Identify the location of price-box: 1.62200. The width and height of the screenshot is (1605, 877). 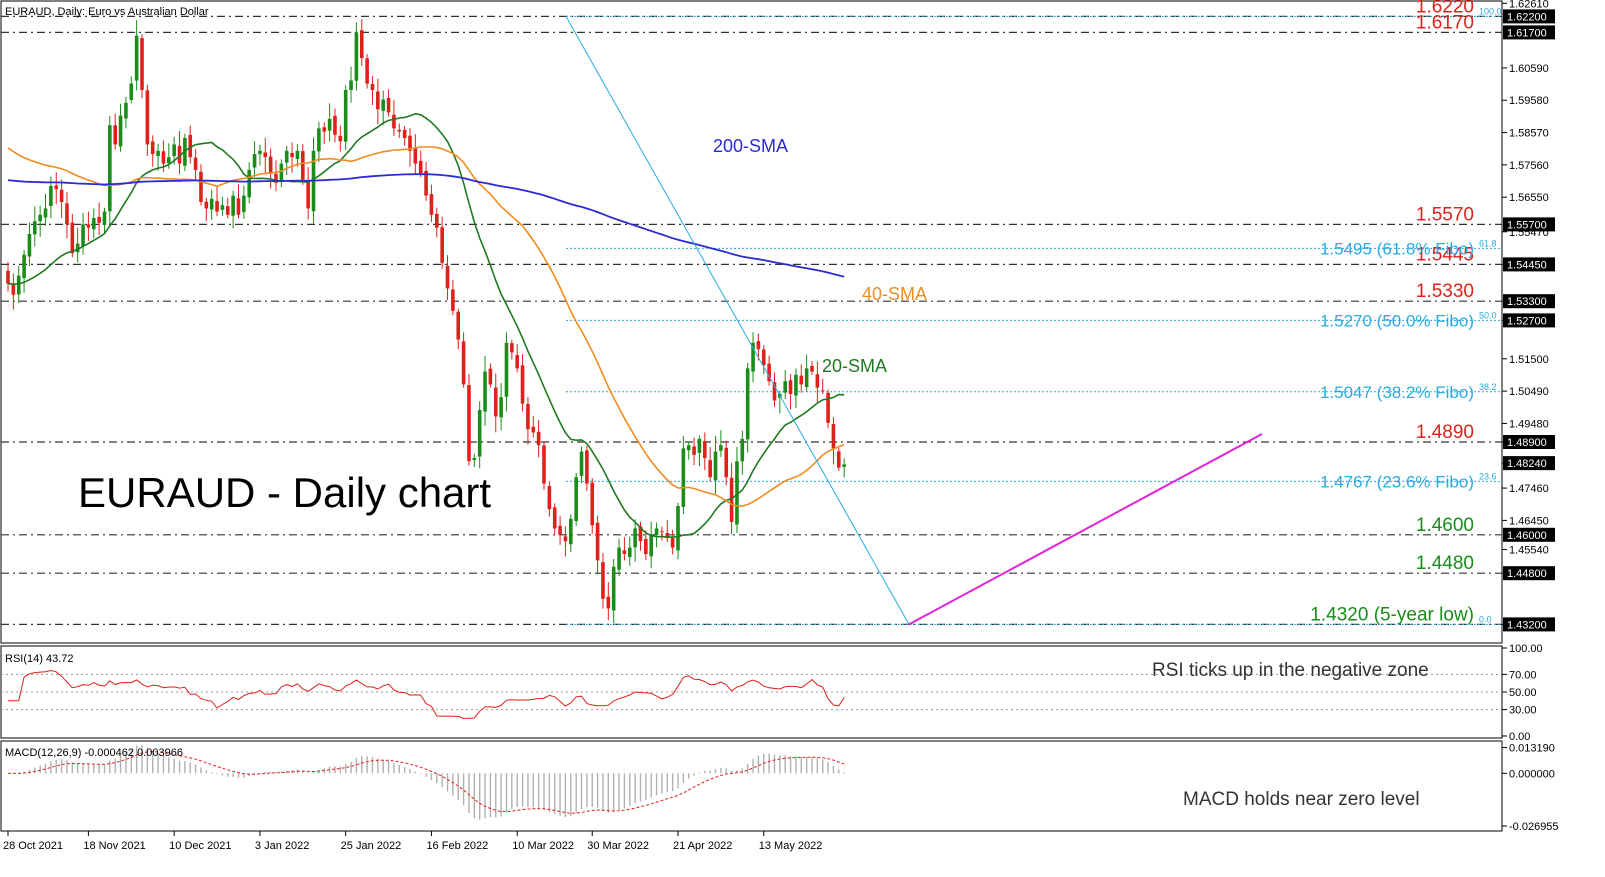
(1529, 16).